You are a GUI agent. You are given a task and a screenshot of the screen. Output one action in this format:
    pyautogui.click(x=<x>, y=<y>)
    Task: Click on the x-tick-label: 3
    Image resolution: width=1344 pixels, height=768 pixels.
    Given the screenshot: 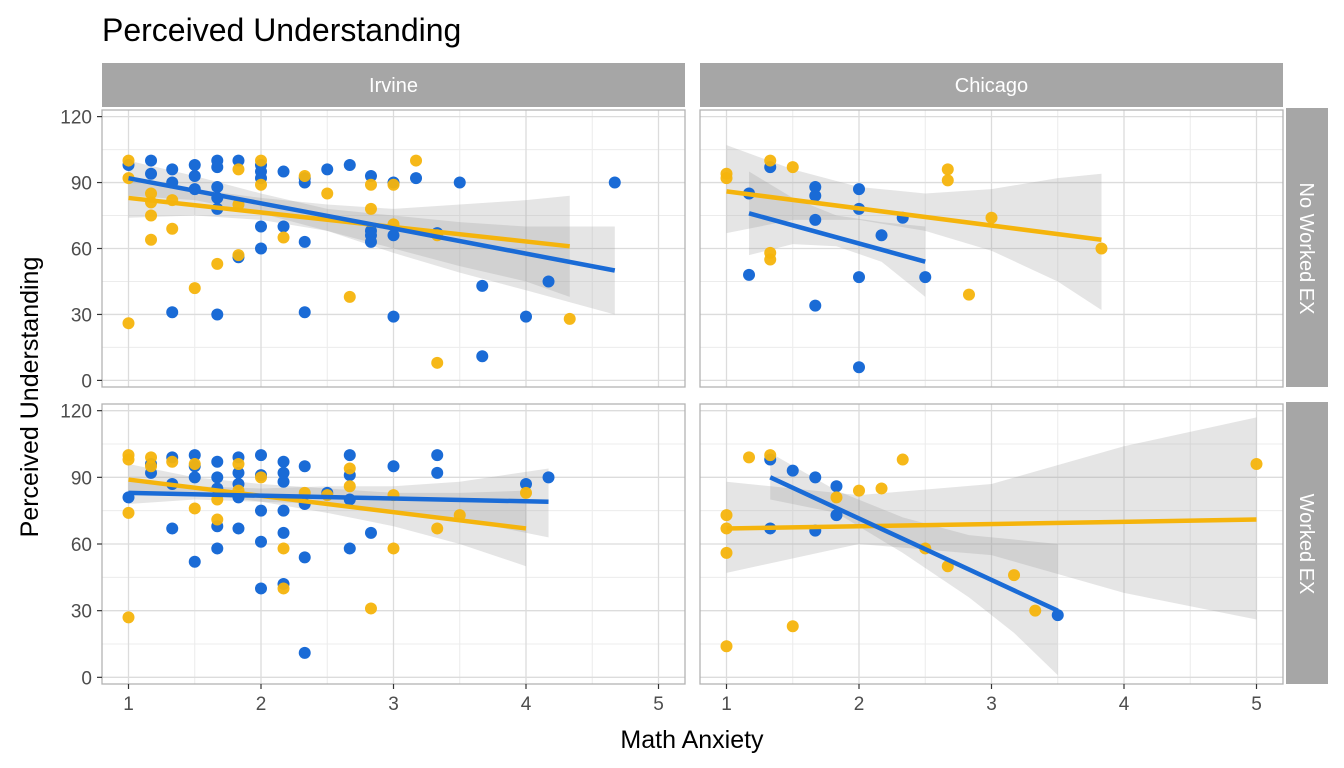 What is the action you would take?
    pyautogui.click(x=393, y=704)
    